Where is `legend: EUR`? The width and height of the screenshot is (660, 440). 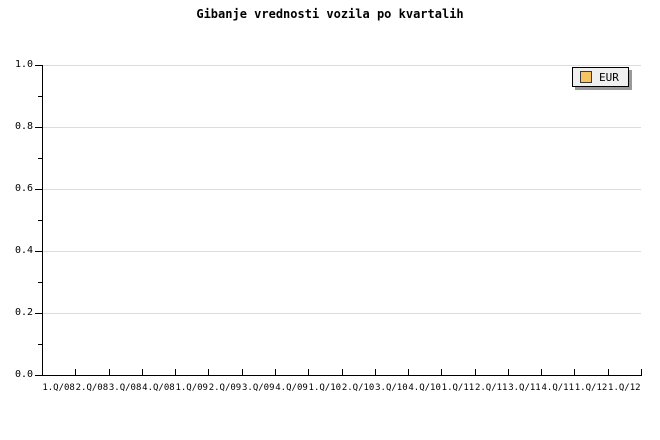
legend: EUR is located at coordinates (600, 77).